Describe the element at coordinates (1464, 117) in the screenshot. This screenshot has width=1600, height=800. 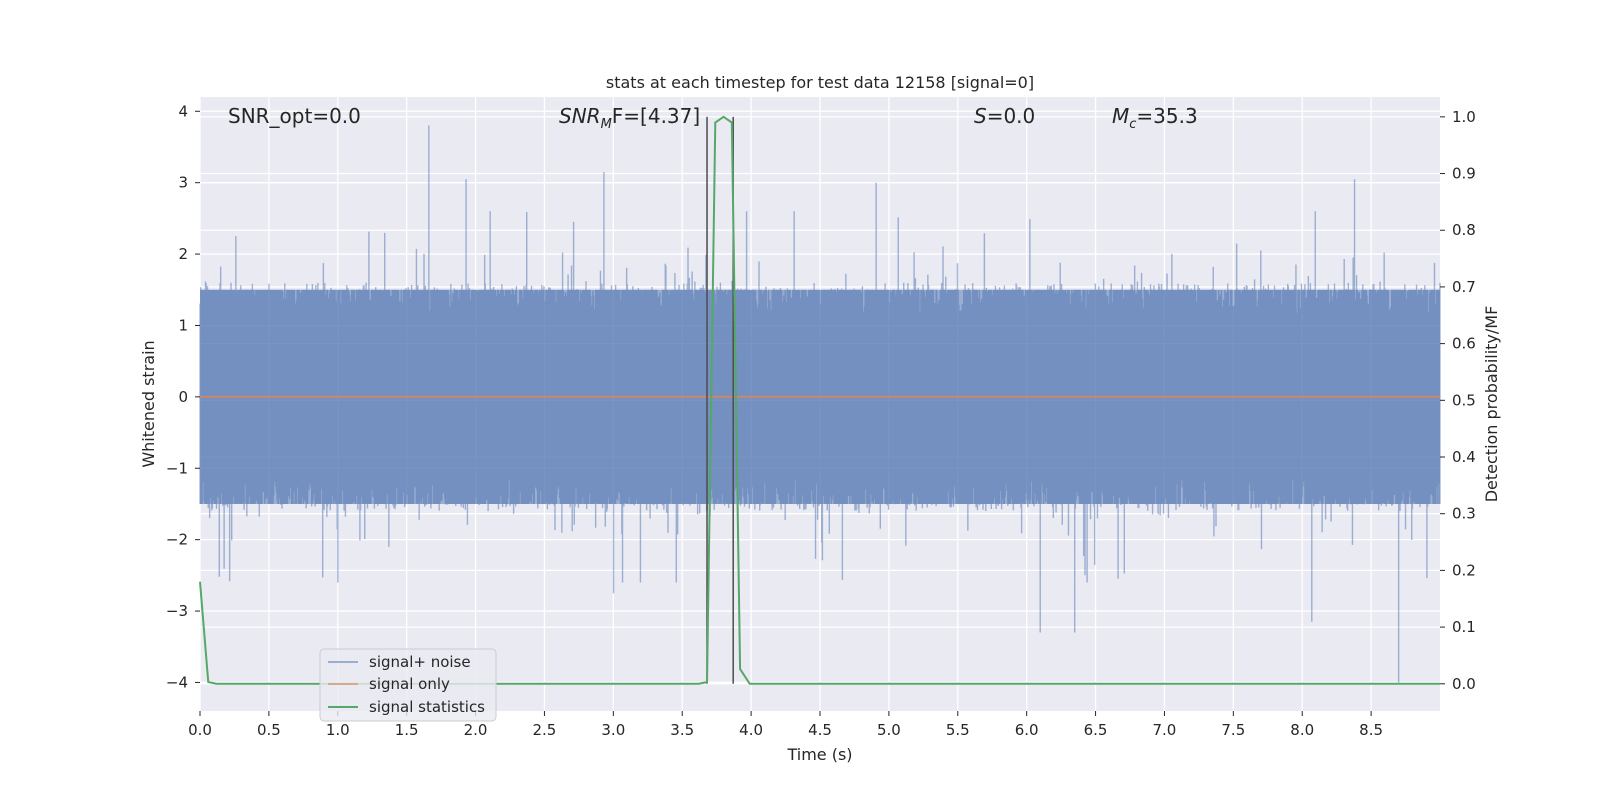
I see `y2-tick-label: 1.0` at that location.